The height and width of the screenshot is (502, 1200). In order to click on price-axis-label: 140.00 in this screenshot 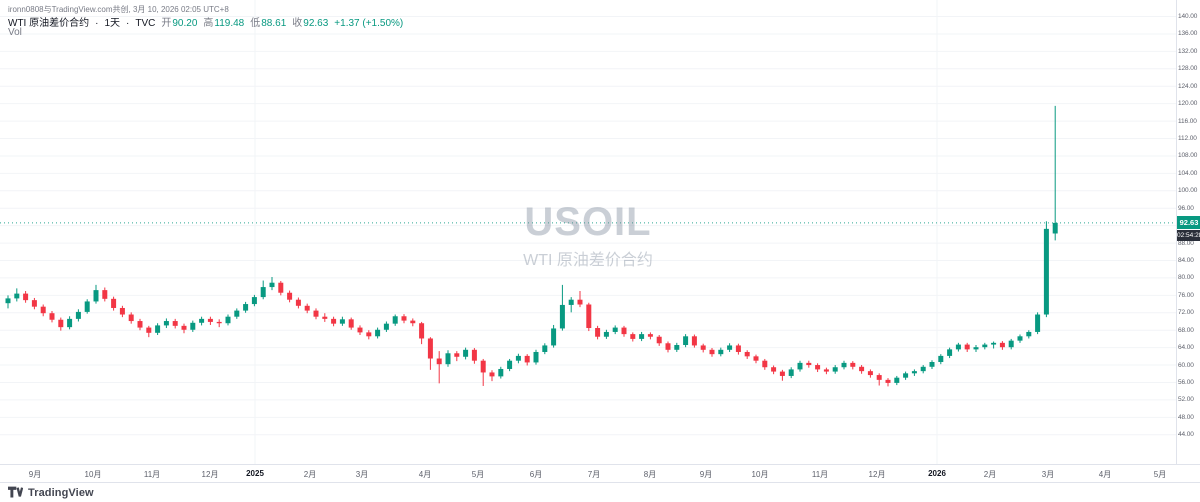, I will do `click(1188, 17)`.